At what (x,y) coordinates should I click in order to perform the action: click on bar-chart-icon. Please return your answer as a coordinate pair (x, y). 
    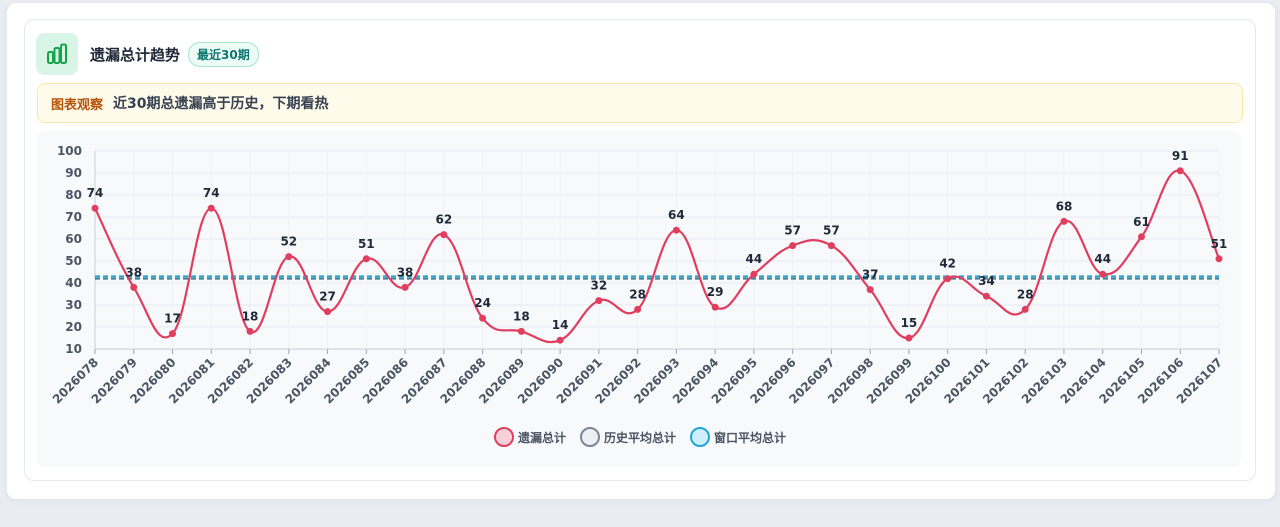
    Looking at the image, I should click on (57, 54).